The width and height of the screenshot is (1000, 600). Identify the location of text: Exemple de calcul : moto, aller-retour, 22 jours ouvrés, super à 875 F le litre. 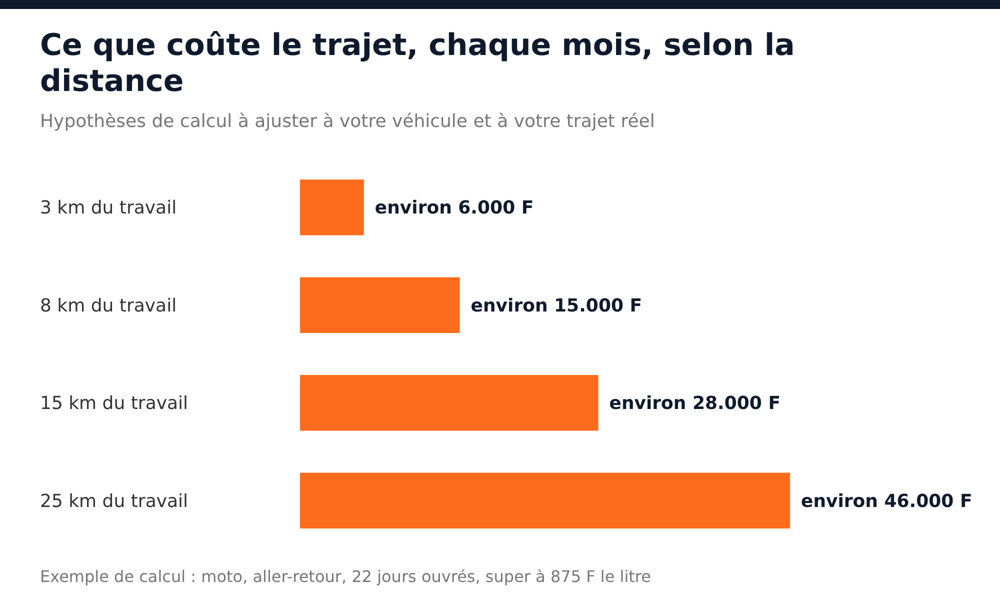
(345, 576).